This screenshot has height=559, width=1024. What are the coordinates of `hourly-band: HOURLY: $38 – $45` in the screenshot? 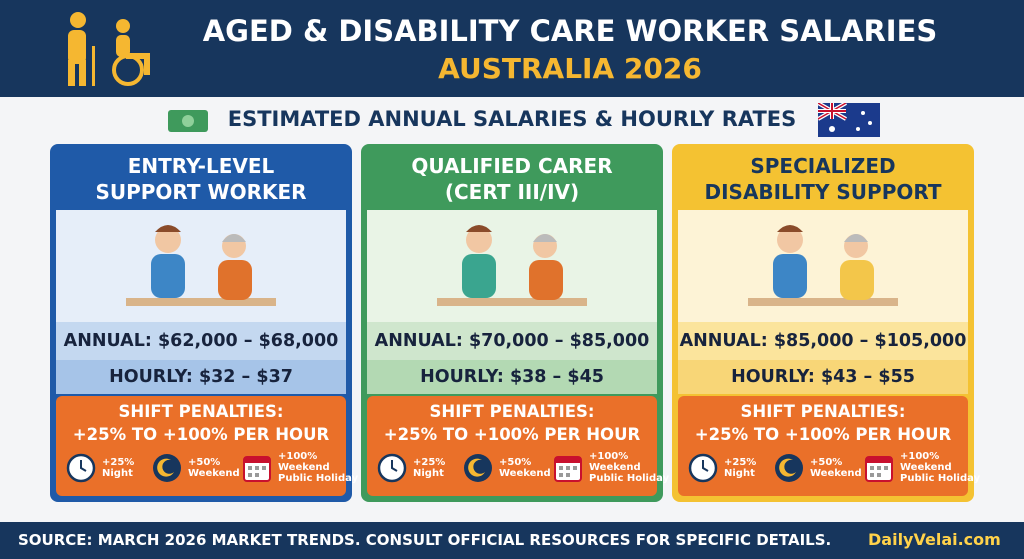 It's located at (512, 377).